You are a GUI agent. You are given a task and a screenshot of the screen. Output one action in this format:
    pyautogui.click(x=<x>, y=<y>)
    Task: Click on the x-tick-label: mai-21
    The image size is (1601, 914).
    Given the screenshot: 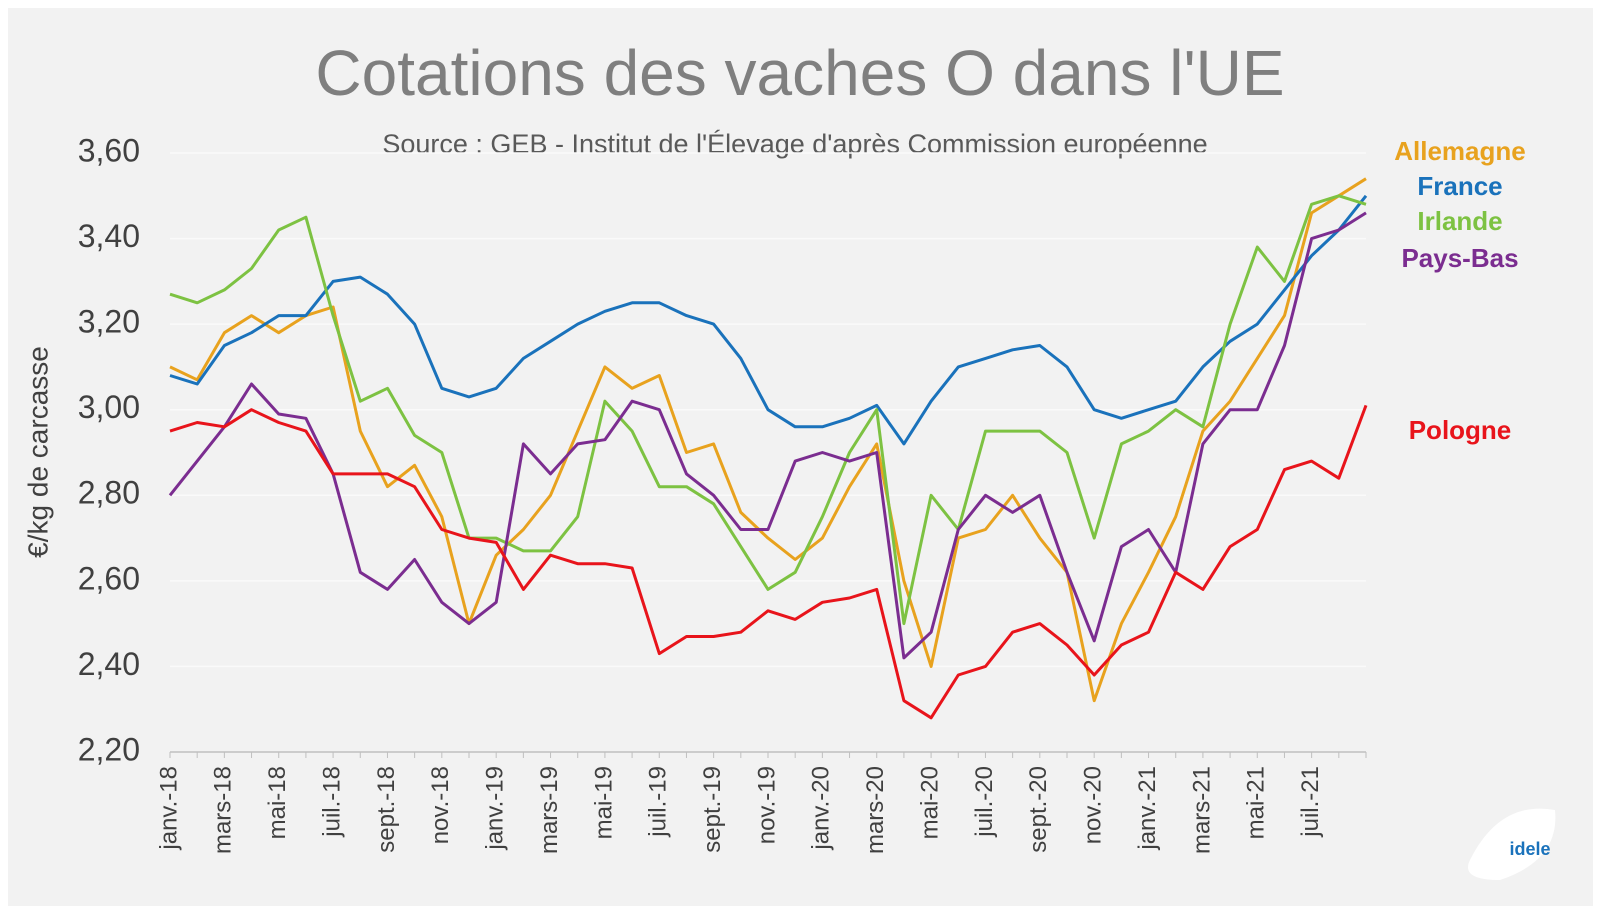 What is the action you would take?
    pyautogui.click(x=1256, y=802)
    